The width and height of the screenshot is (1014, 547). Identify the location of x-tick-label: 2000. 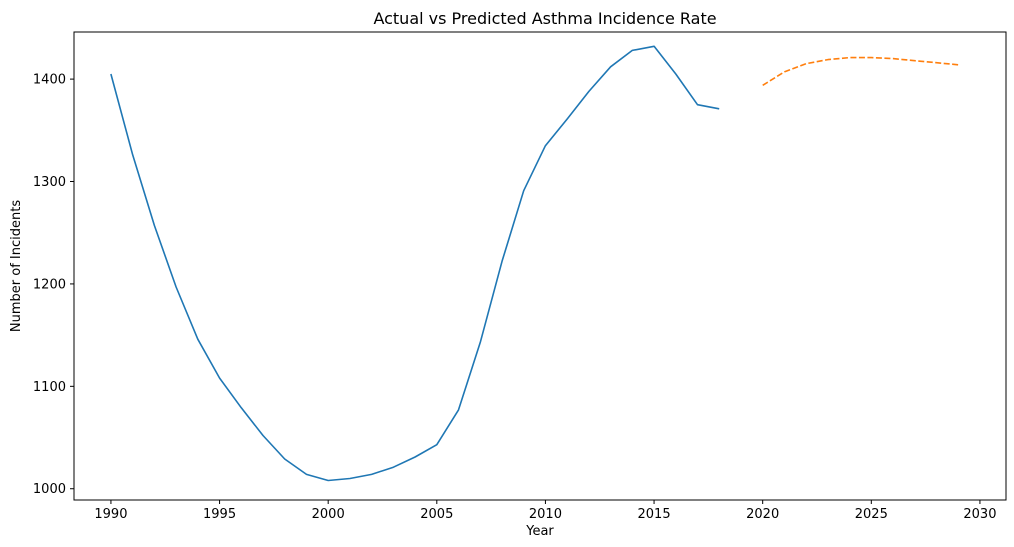
(328, 514).